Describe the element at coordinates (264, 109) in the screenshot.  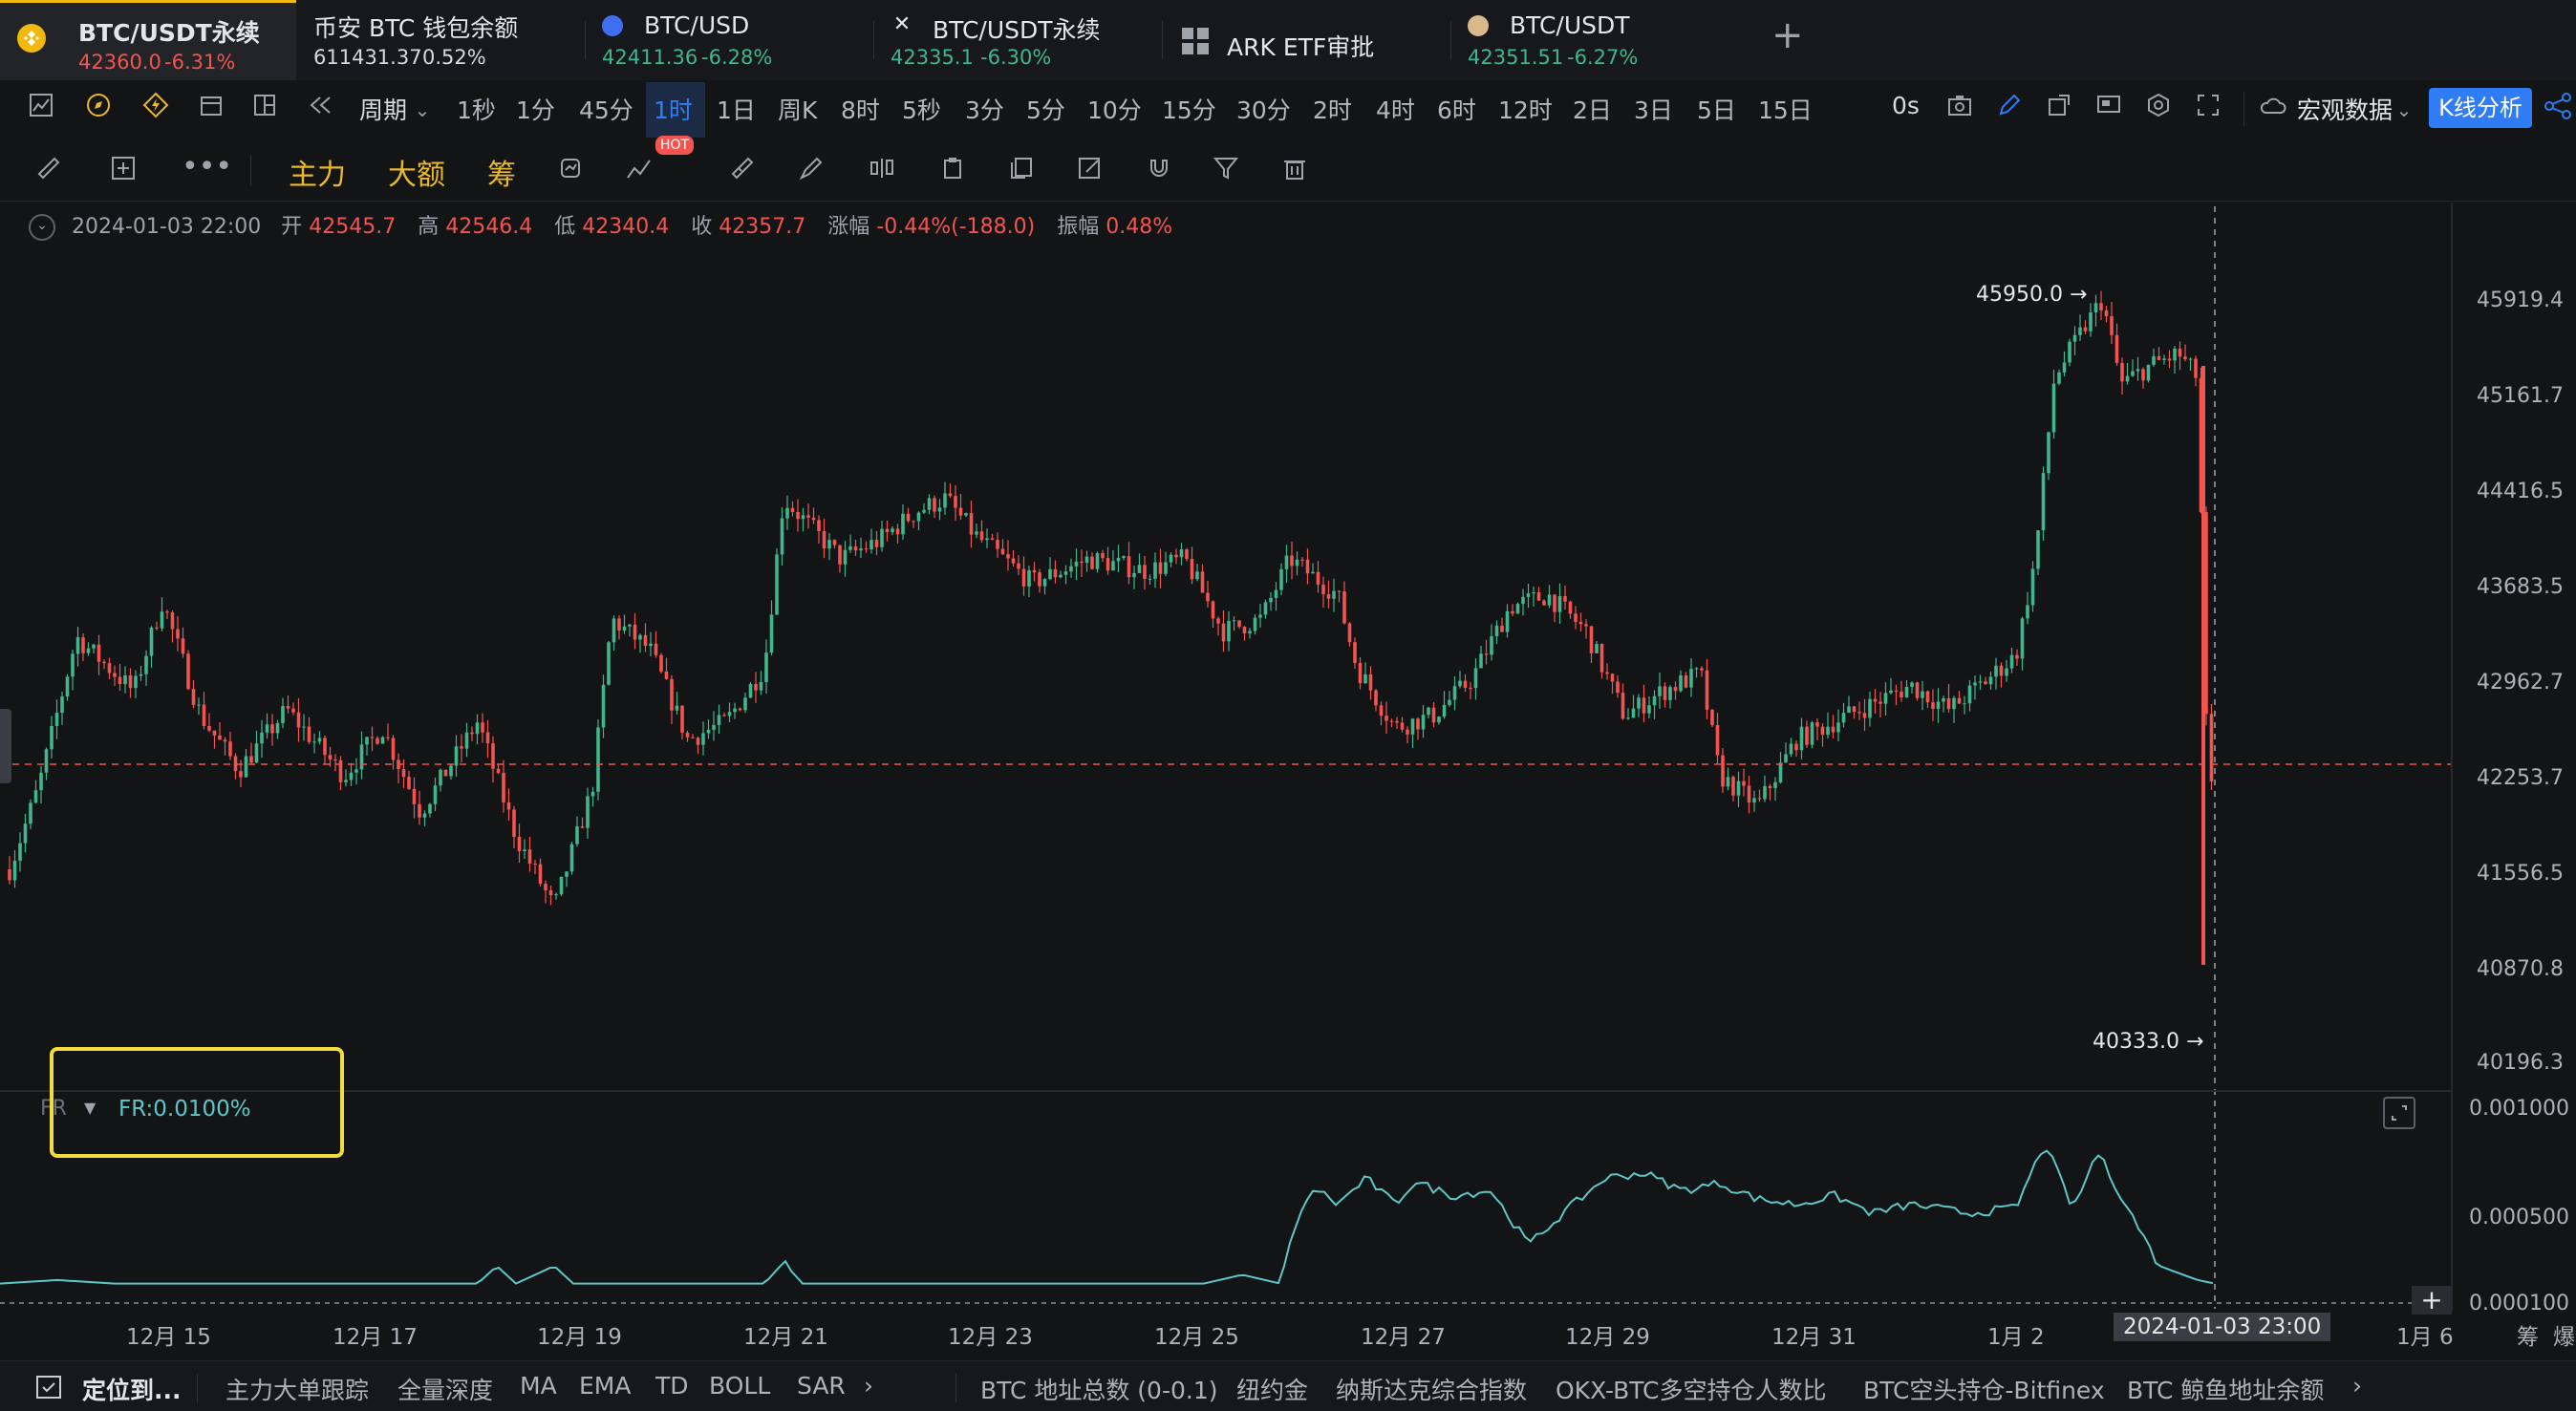
I see `layout-icon` at that location.